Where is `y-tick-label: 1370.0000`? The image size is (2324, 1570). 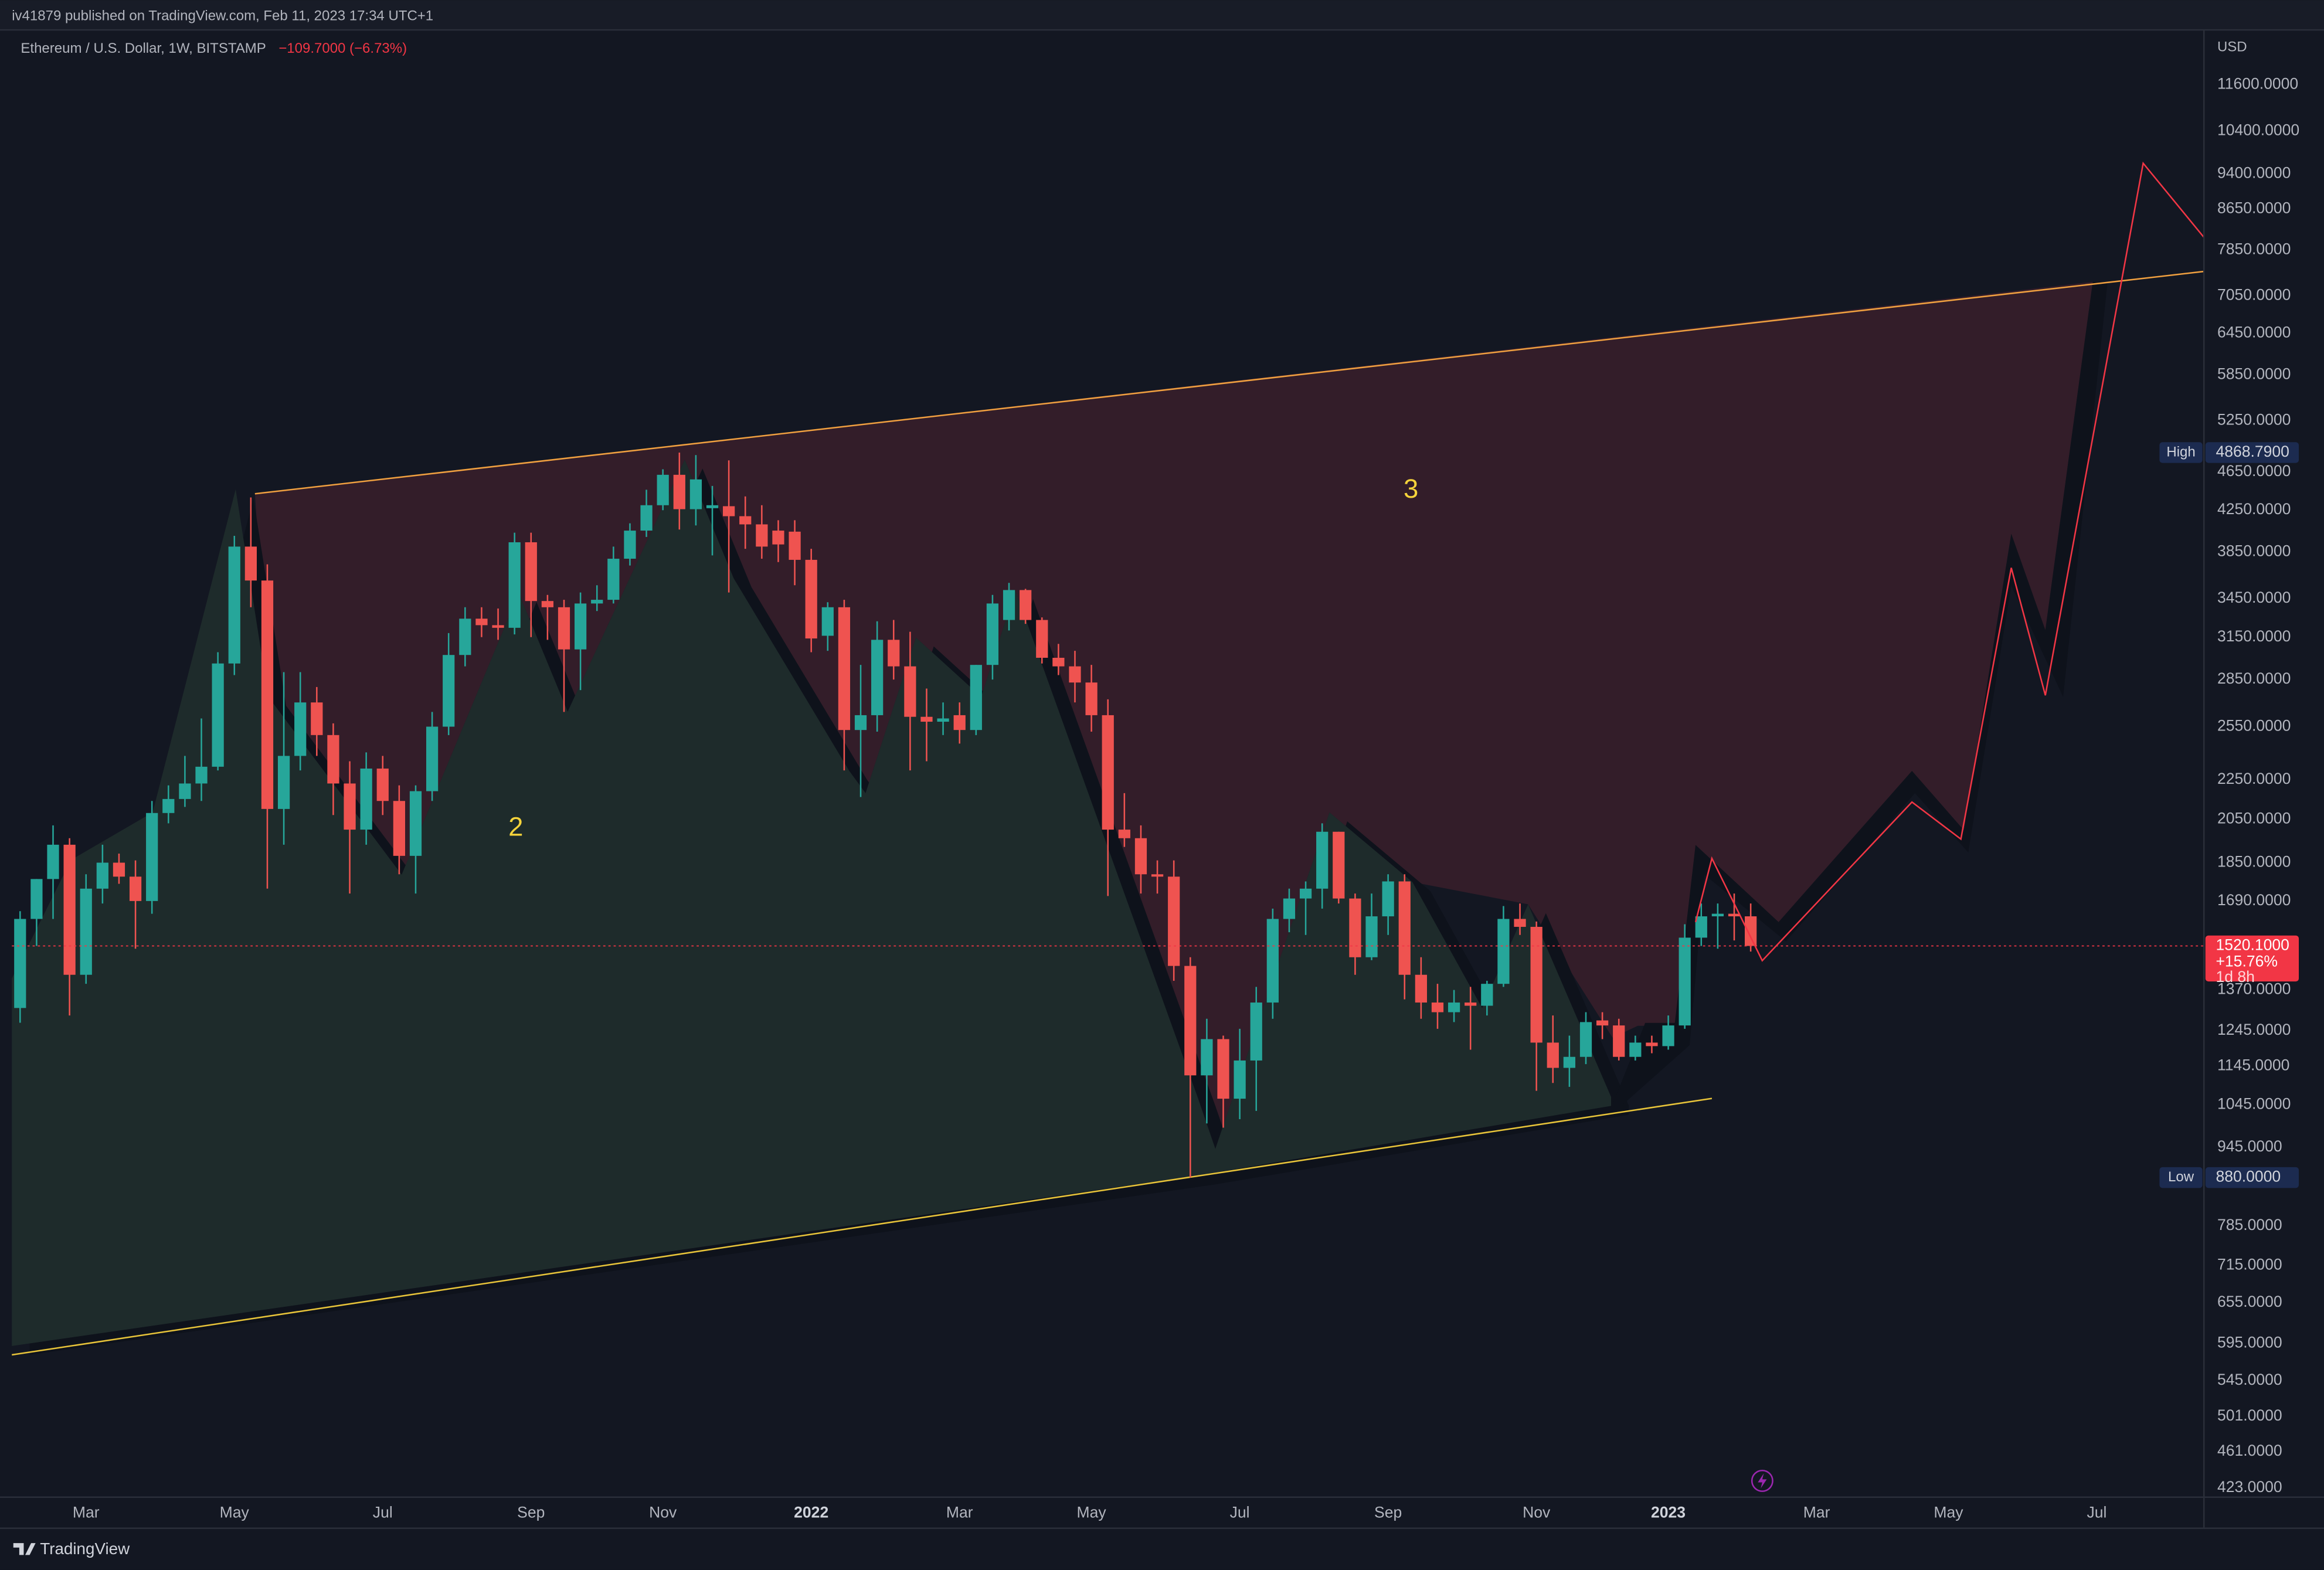
y-tick-label: 1370.0000 is located at coordinates (2254, 989).